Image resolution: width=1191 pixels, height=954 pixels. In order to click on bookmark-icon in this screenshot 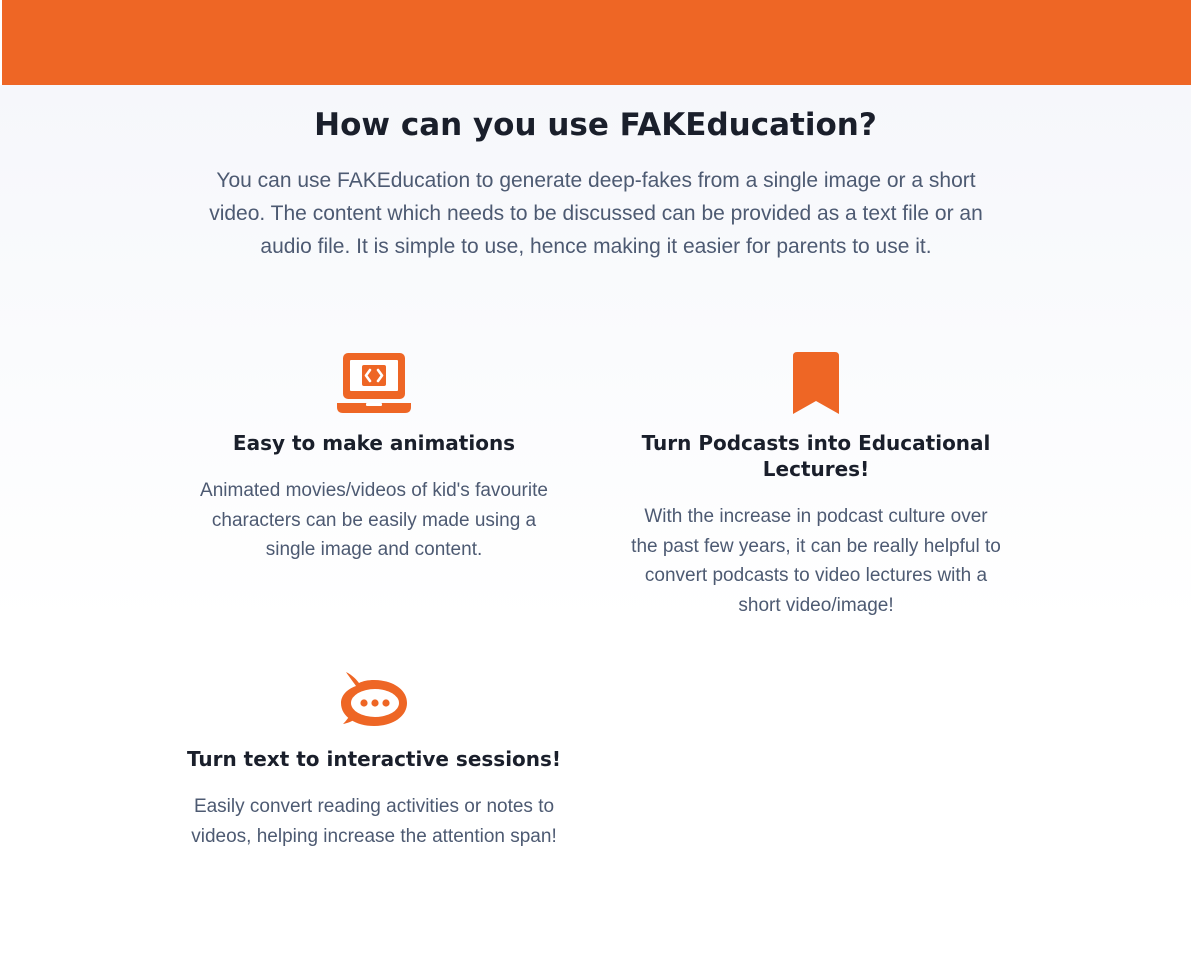, I will do `click(816, 383)`.